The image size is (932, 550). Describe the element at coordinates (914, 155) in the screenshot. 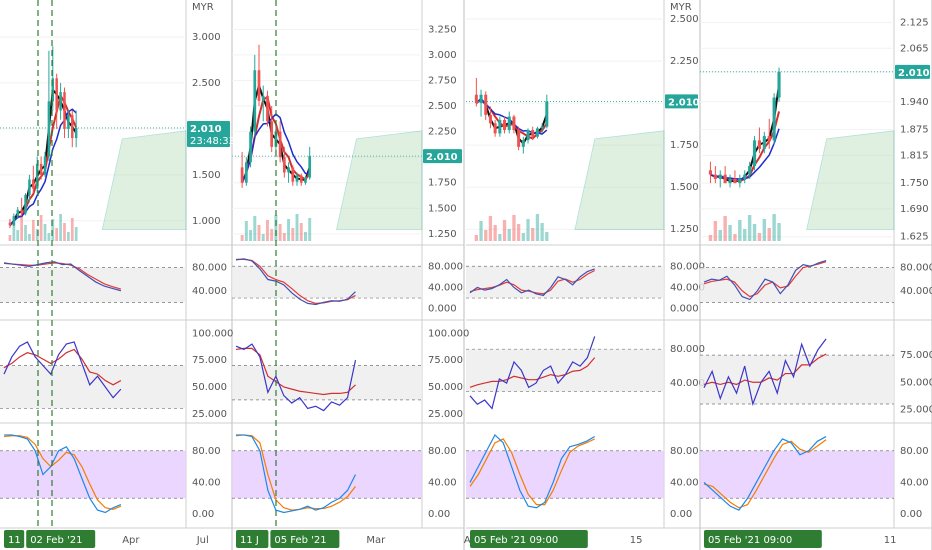

I see `price-tick-label: 1.815` at that location.